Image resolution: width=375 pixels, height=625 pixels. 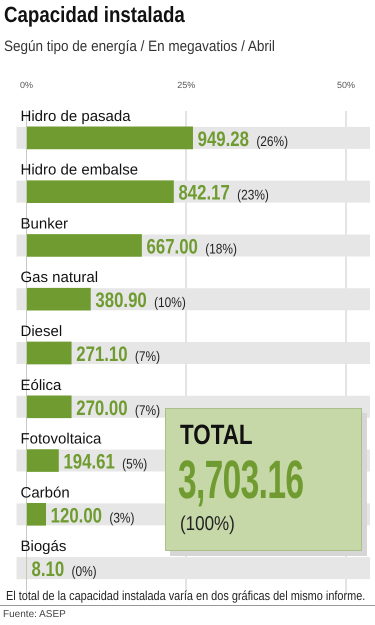 I want to click on data-label: 271.10 (7%), so click(x=118, y=355).